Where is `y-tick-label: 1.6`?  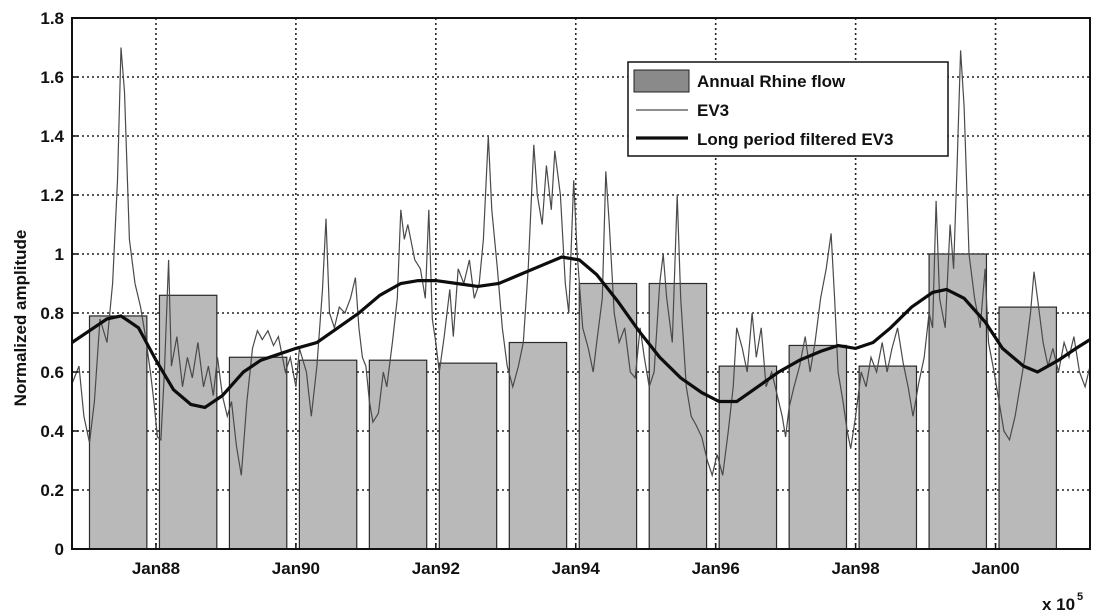
y-tick-label: 1.6 is located at coordinates (52, 77).